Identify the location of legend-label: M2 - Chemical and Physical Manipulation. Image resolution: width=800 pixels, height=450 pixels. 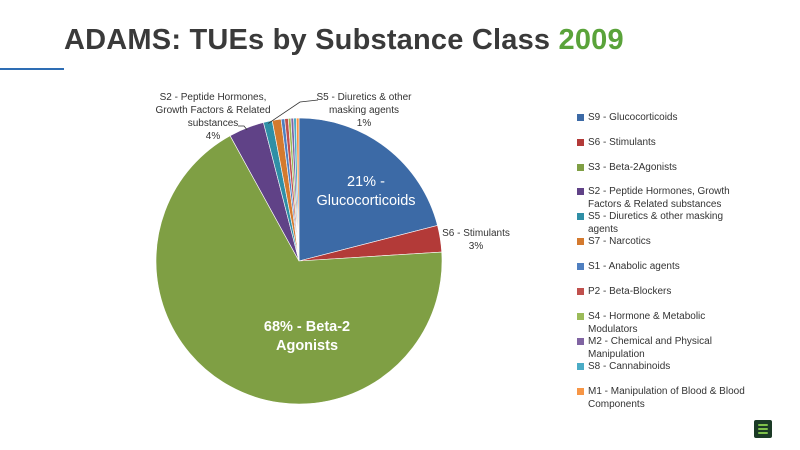
(650, 348).